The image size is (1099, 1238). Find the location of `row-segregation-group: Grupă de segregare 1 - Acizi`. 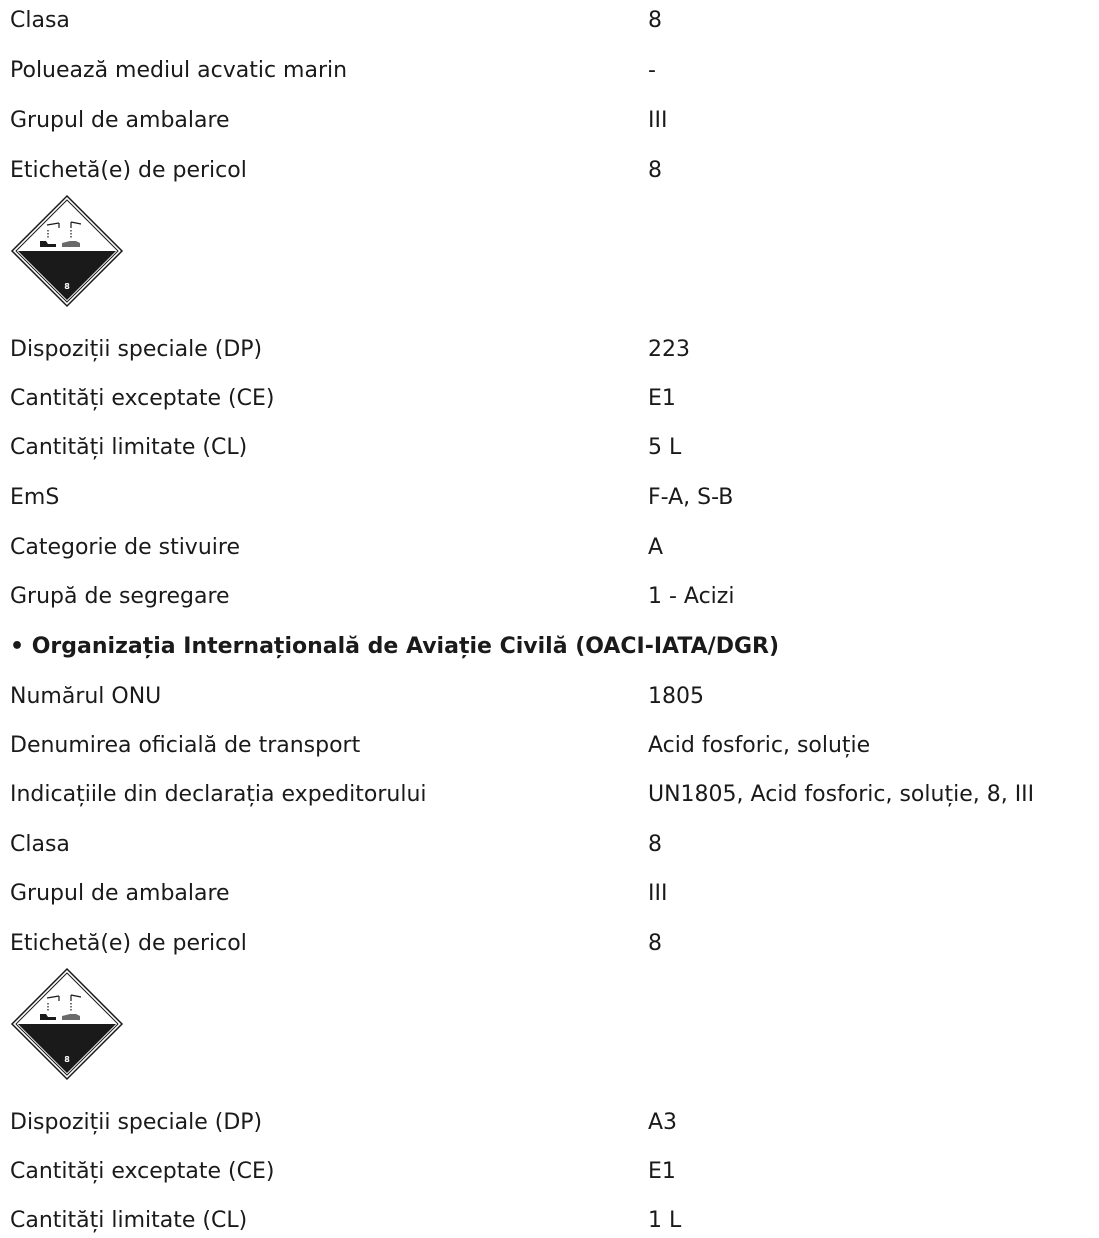

row-segregation-group: Grupă de segregare 1 - Acizi is located at coordinates (554, 597).